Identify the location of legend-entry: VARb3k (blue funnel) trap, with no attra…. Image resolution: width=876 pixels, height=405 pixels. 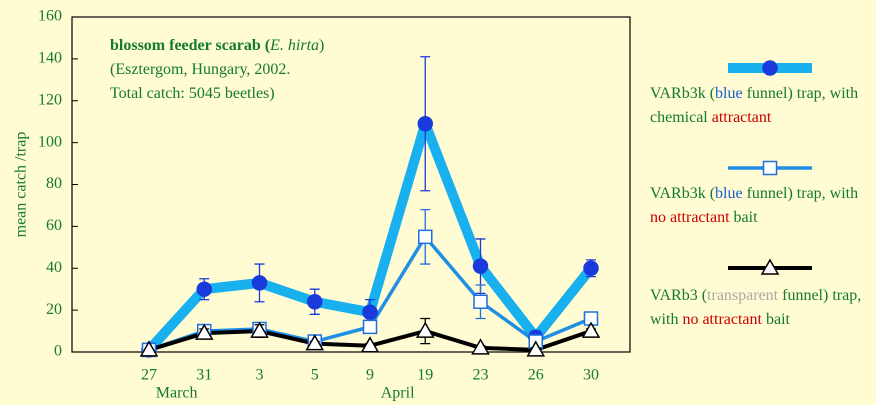
(763, 206).